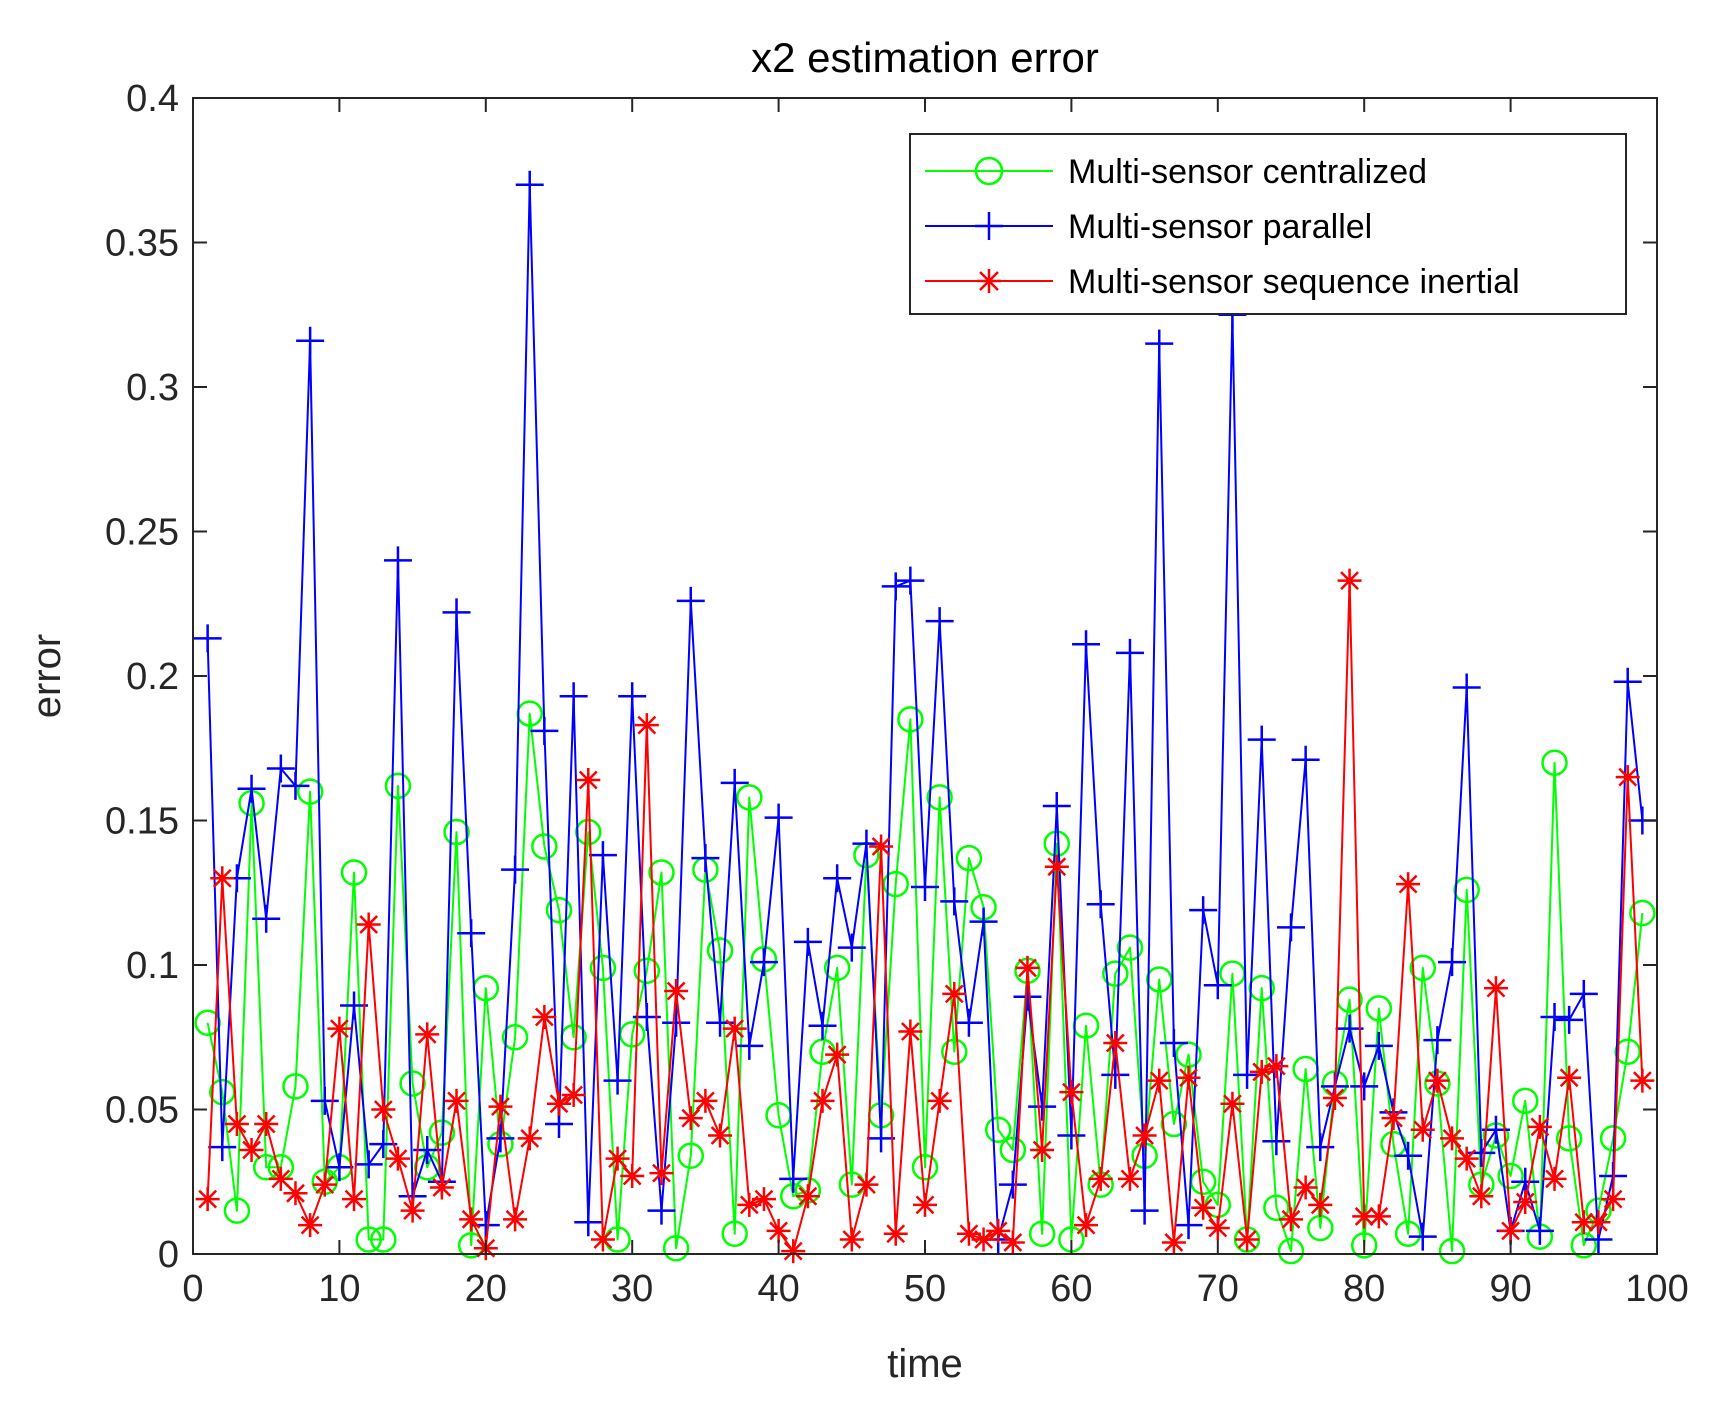  I want to click on legend-label-sequence-inertial: Multi-sensor sequence inertial, so click(1294, 282).